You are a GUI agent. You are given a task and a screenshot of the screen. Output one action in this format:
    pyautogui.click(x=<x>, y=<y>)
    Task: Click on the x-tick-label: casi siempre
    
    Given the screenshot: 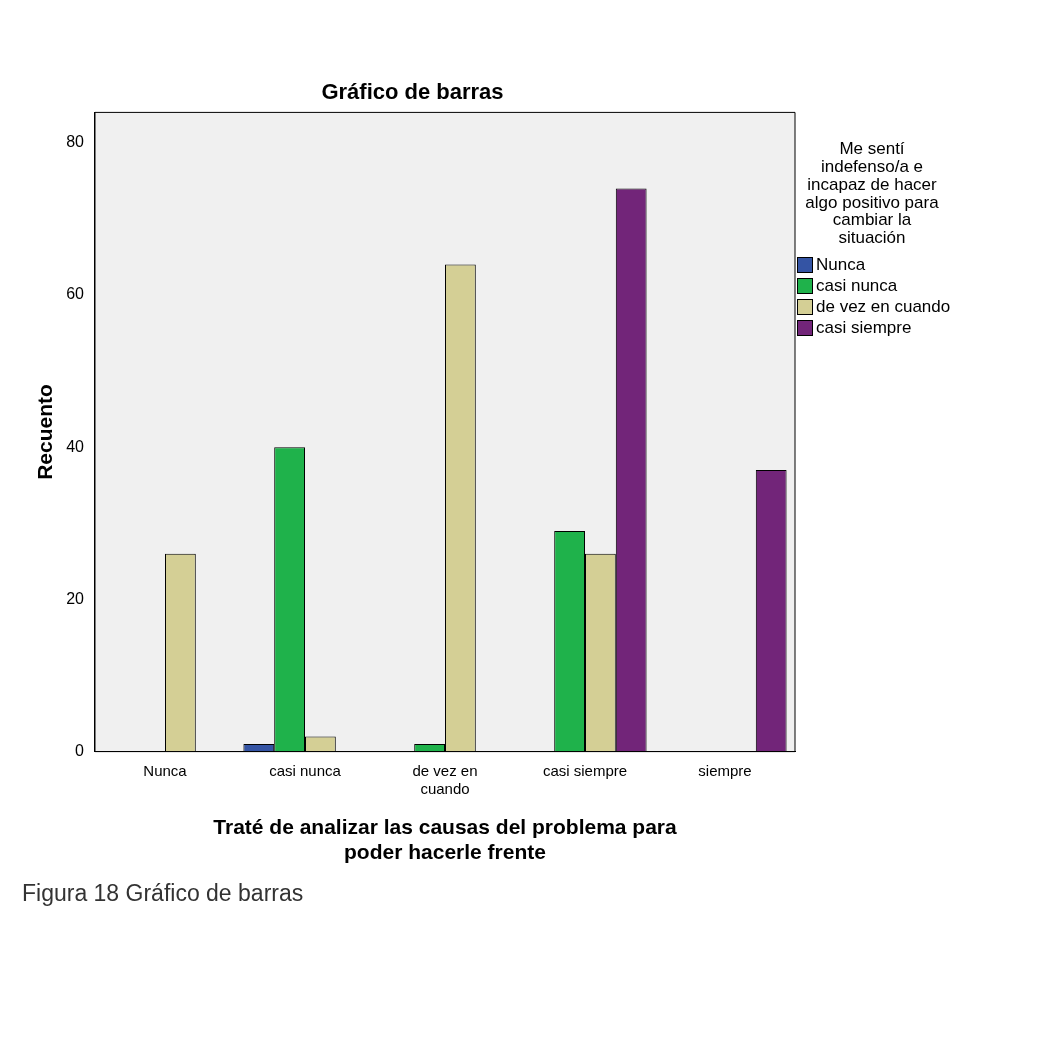 What is the action you would take?
    pyautogui.click(x=585, y=770)
    